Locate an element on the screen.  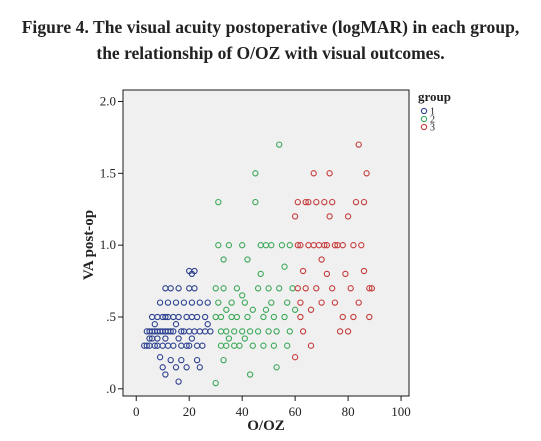
x-axis-label: O/OZ is located at coordinates (266, 426).